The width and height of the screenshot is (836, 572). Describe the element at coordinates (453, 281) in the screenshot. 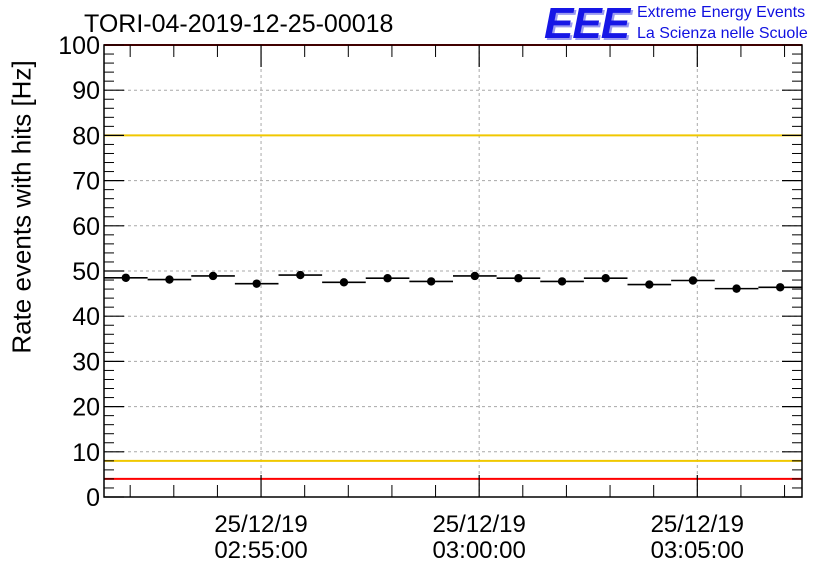

I see `data-points` at that location.